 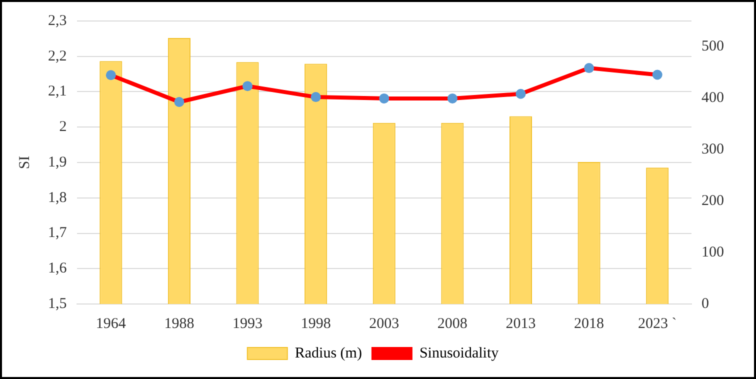 I want to click on x-tick-label: 2013, so click(x=521, y=324).